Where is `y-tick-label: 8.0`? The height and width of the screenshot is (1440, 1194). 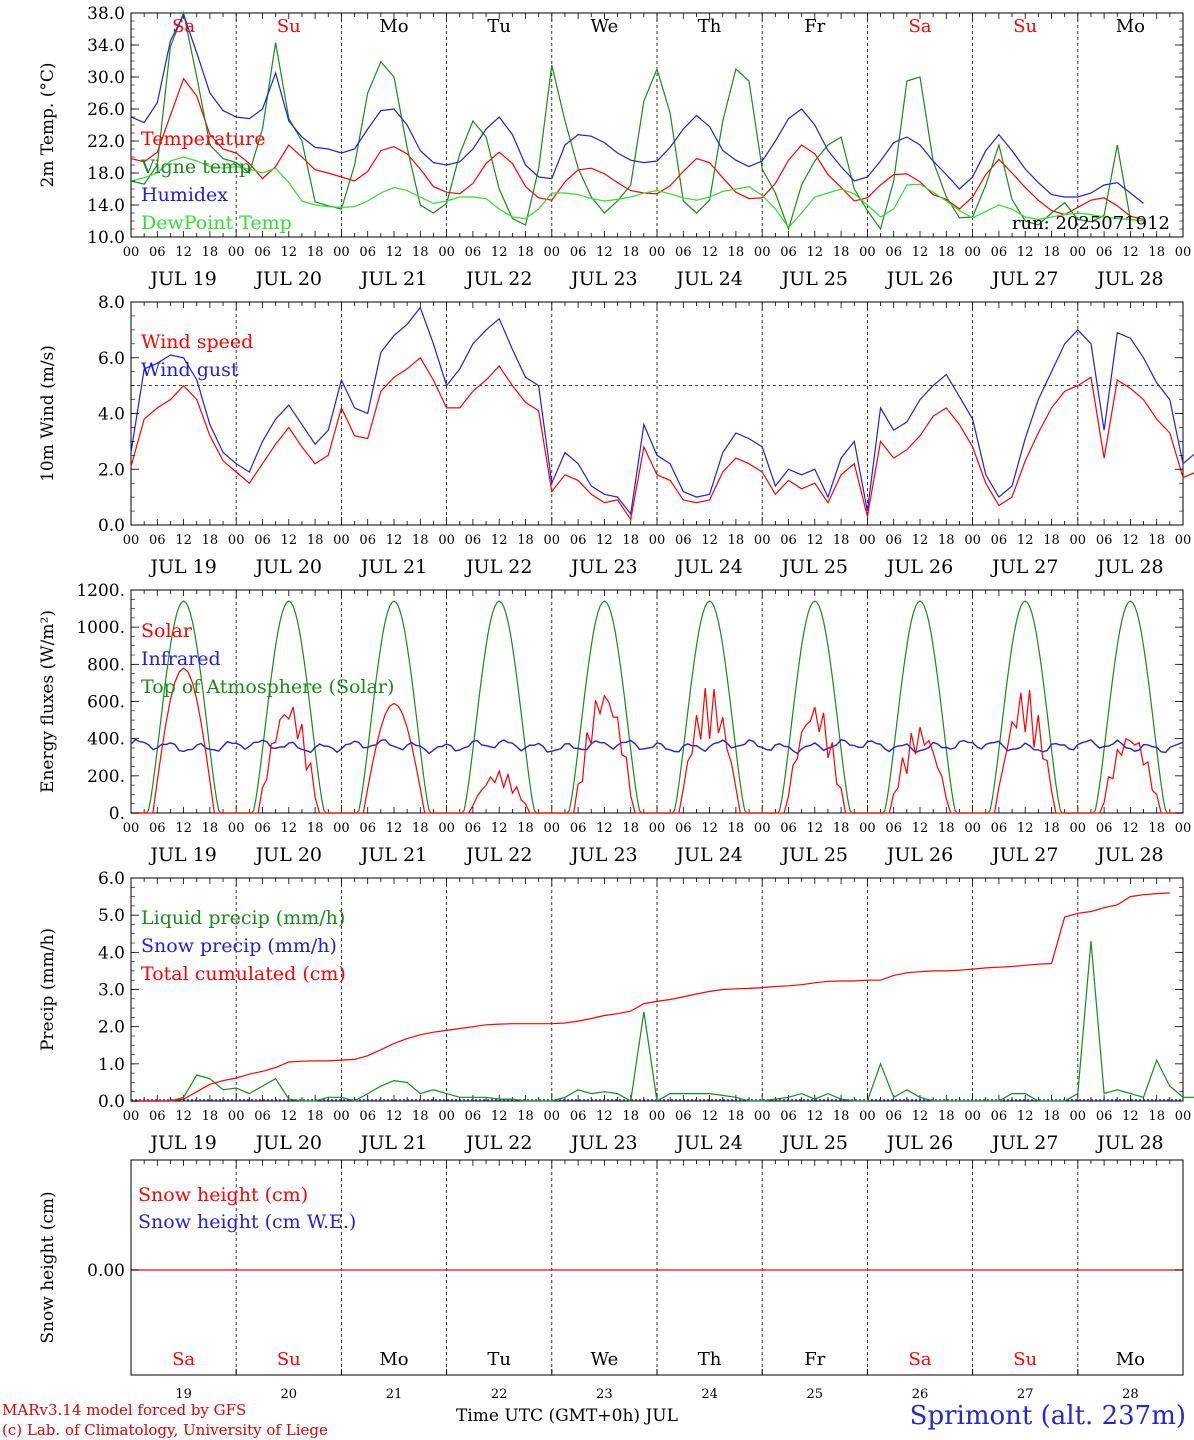 y-tick-label: 8.0 is located at coordinates (111, 303).